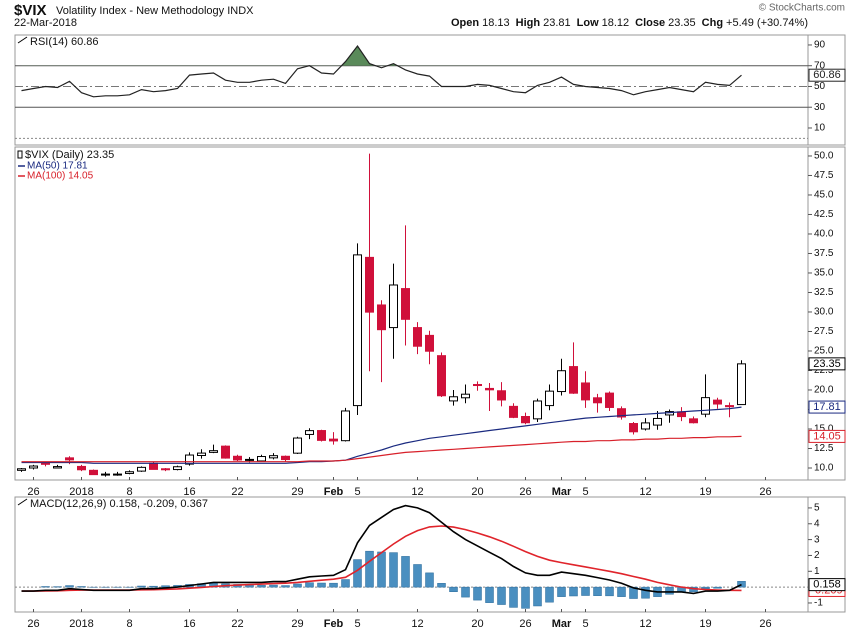  I want to click on quote-value: 23.35, so click(682, 23).